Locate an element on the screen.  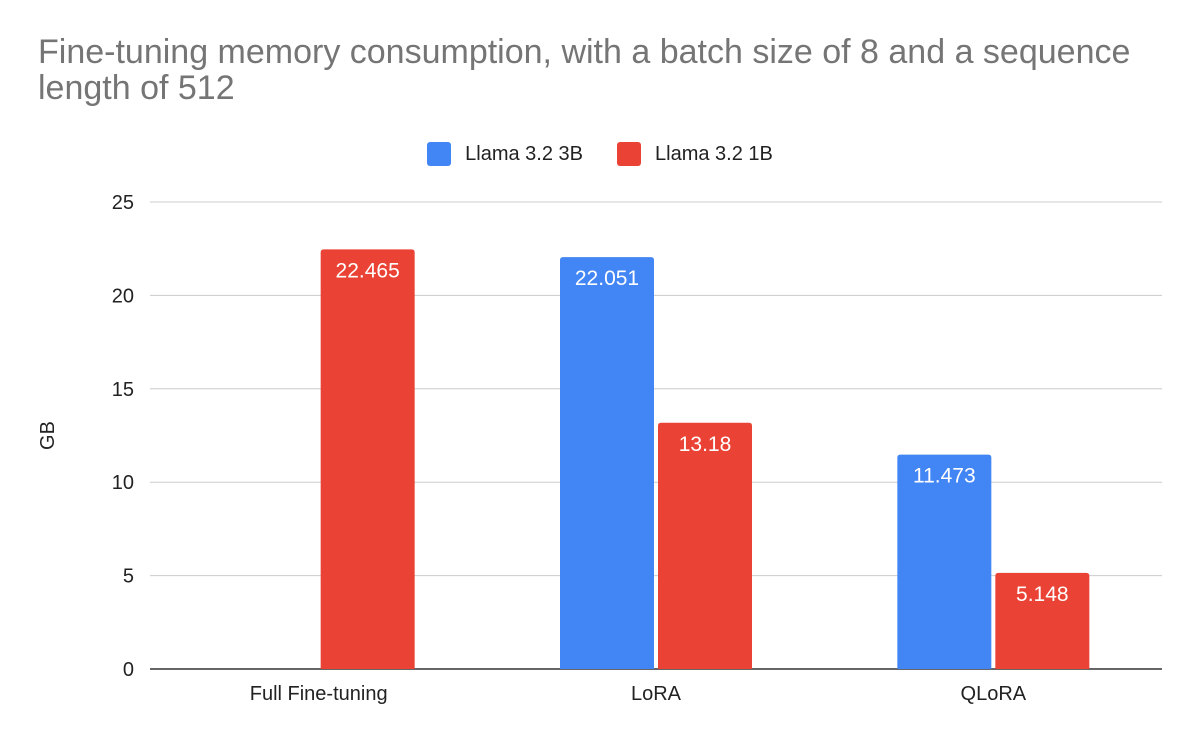
legend-label-llama-1b: Llama 3.2 1B is located at coordinates (714, 153).